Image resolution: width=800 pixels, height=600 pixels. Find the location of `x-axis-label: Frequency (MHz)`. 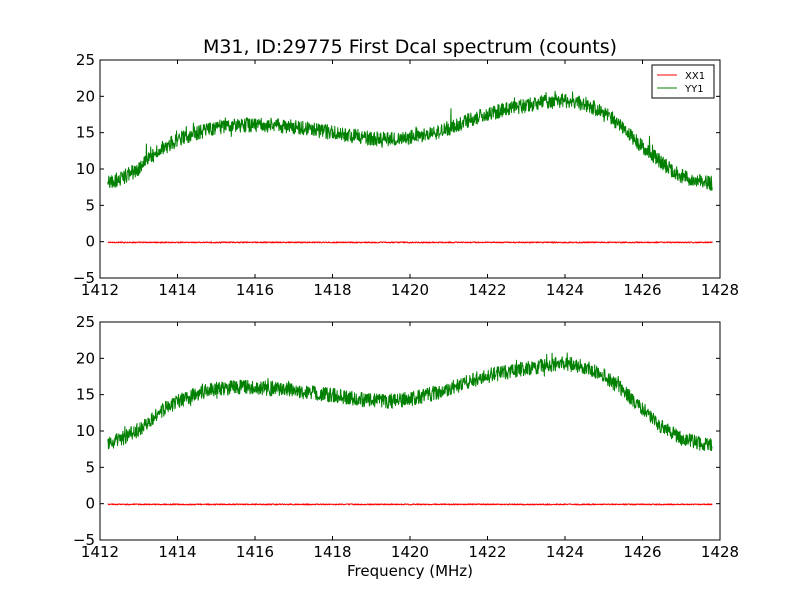

x-axis-label: Frequency (MHz) is located at coordinates (410, 571).